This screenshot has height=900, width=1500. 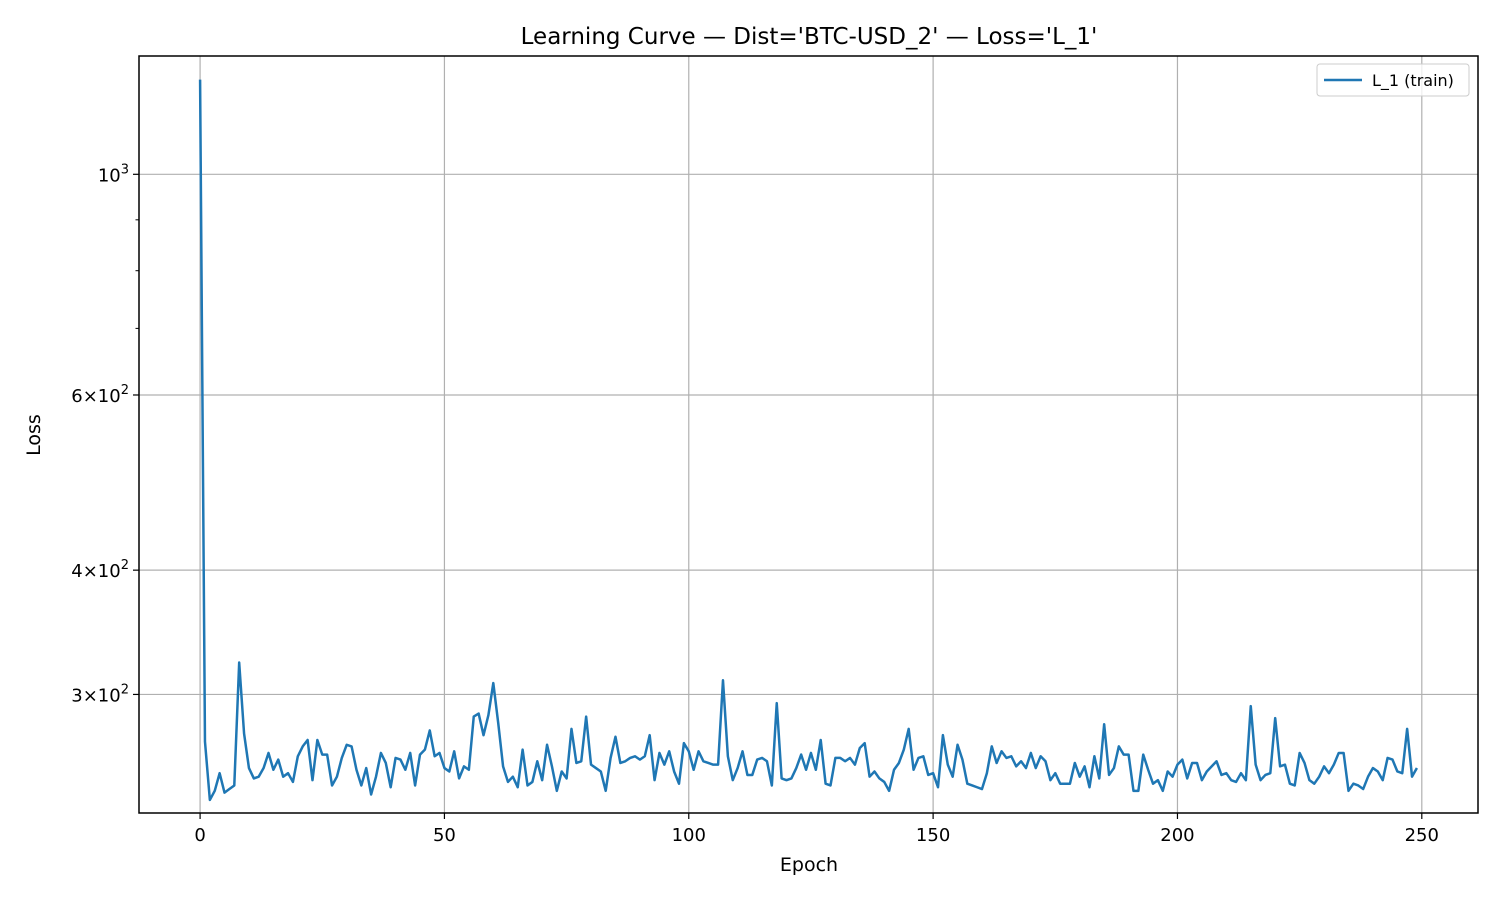 What do you see at coordinates (933, 835) in the screenshot?
I see `x-tick-label: 150` at bounding box center [933, 835].